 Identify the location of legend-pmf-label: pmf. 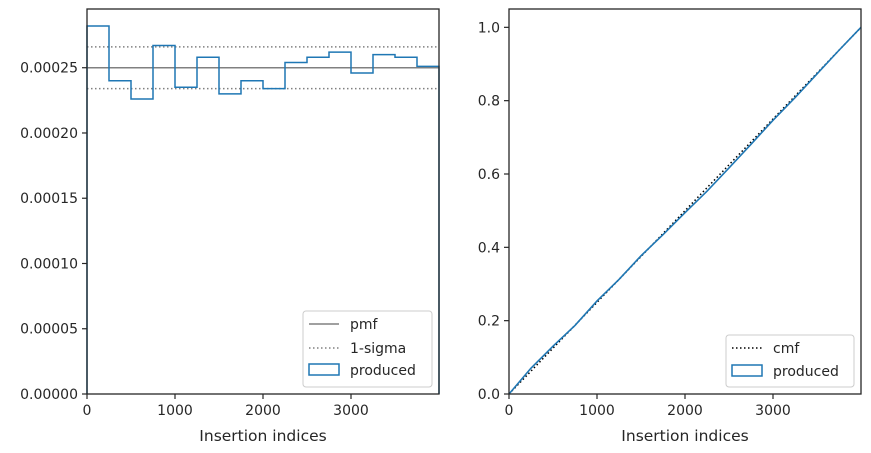
(364, 325).